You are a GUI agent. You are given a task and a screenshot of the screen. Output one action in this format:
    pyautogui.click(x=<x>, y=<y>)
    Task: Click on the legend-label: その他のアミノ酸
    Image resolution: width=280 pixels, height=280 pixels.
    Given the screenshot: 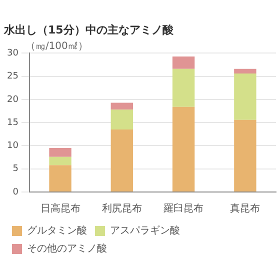 What is the action you would take?
    pyautogui.click(x=67, y=248)
    